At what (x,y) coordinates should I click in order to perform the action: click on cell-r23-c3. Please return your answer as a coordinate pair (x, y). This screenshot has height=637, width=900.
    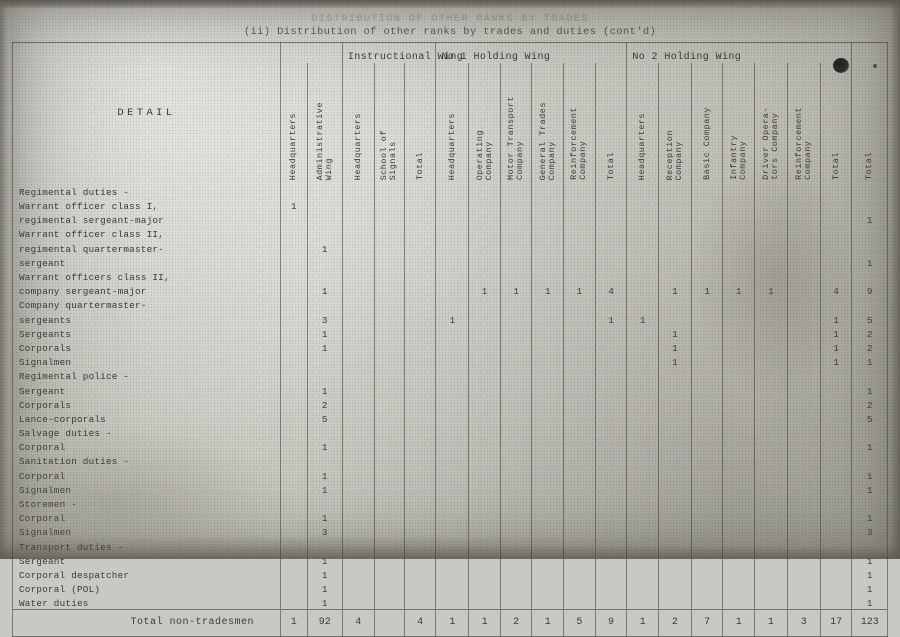
    Looking at the image, I should click on (389, 516).